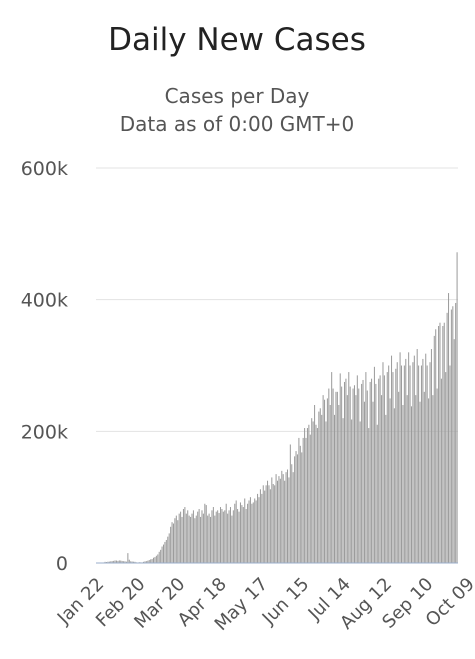  Describe the element at coordinates (44, 366) in the screenshot. I see `y-axis-tick-labels: 0 200k 400k 600k` at that location.